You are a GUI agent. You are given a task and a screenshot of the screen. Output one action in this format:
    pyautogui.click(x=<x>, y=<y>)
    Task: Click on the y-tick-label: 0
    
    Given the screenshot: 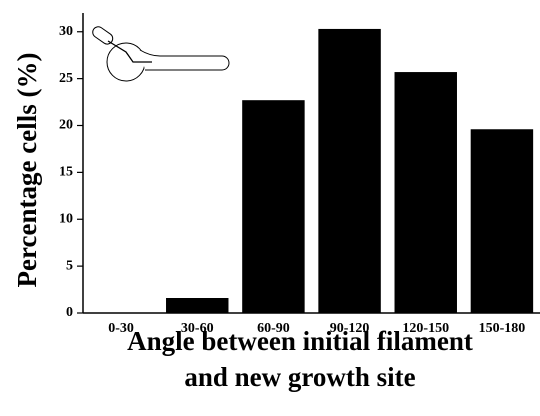 What is the action you would take?
    pyautogui.click(x=69, y=312)
    